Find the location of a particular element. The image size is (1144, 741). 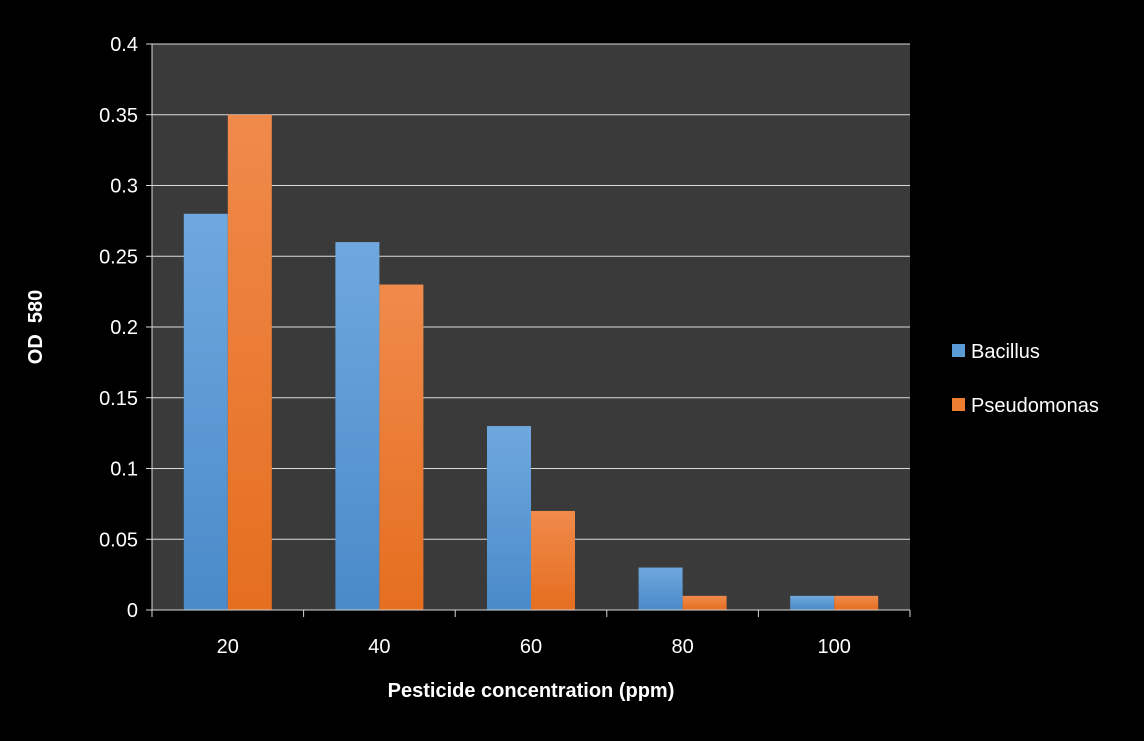

y-tick-label: 0.05 is located at coordinates (118, 540).